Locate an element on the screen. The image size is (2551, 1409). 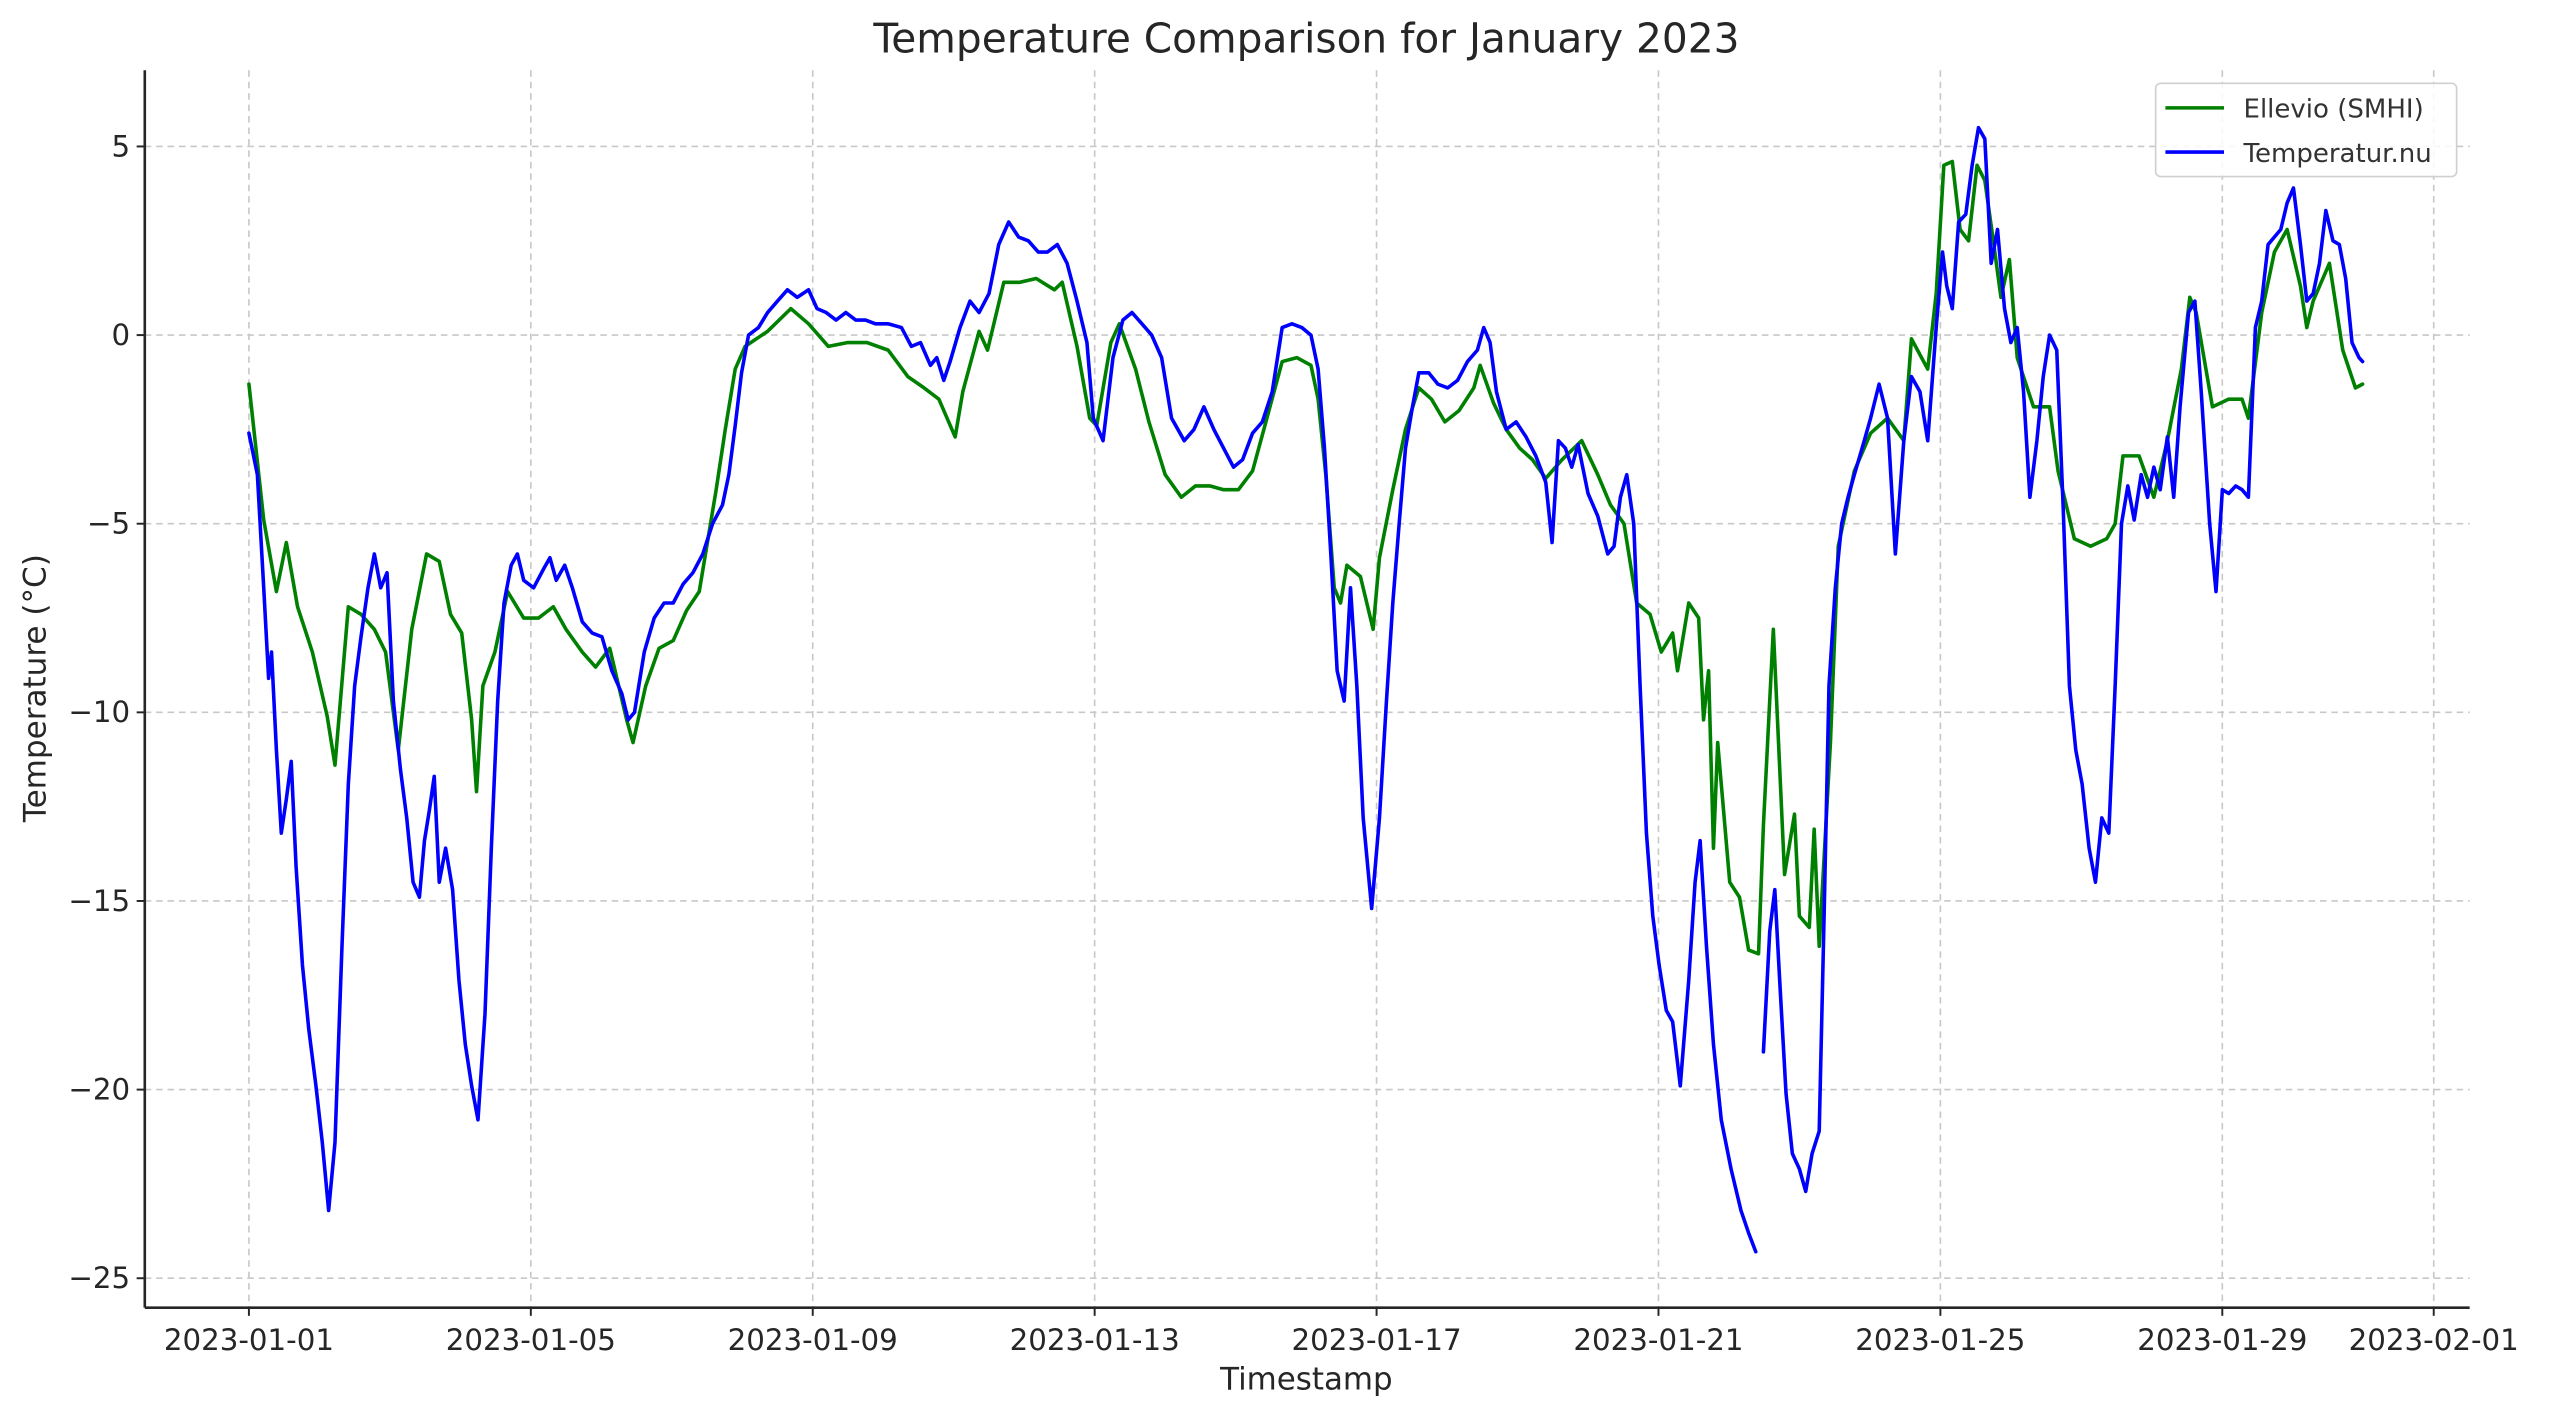
legend: Ellevio (SMHI) Temperatur.nu is located at coordinates (2306, 130).